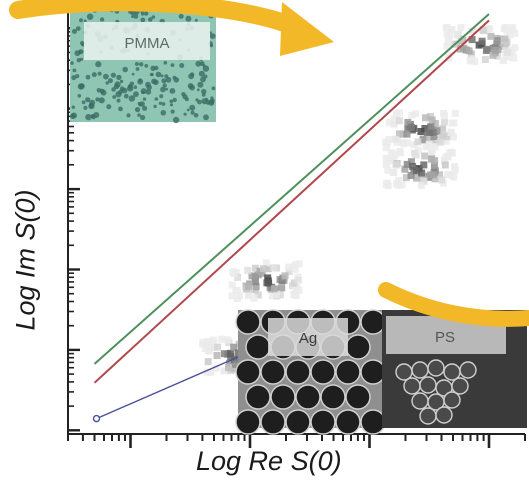  What do you see at coordinates (453, 304) in the screenshot?
I see `yellow-arrow-bottom` at bounding box center [453, 304].